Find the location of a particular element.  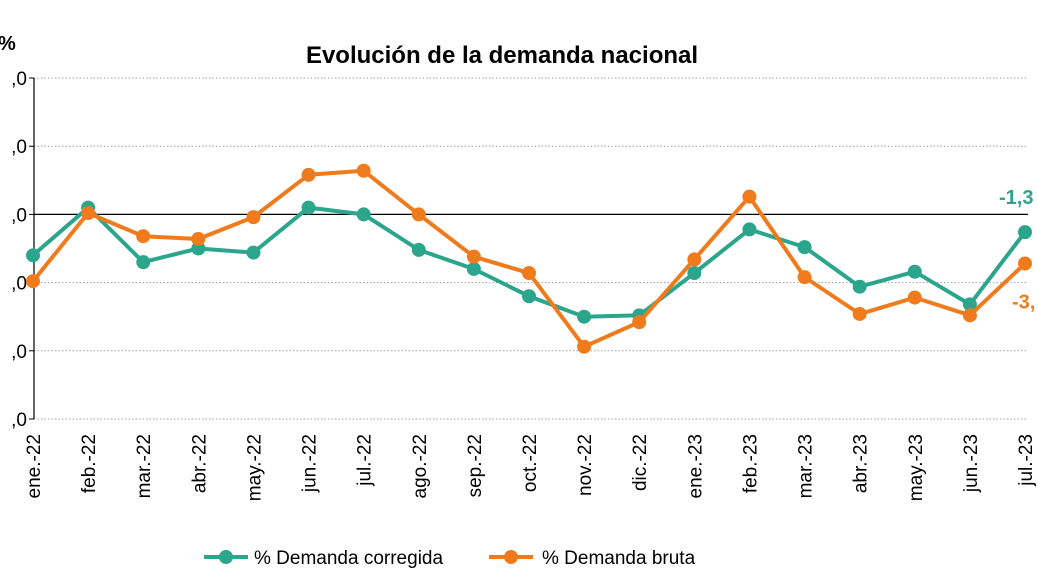

end-labels: -1,3 -3, is located at coordinates (1017, 250).